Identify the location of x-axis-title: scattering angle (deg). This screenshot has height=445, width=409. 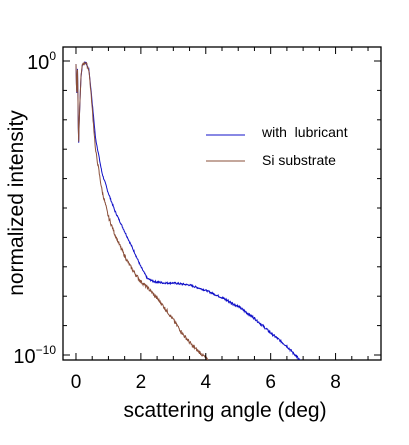
(224, 410).